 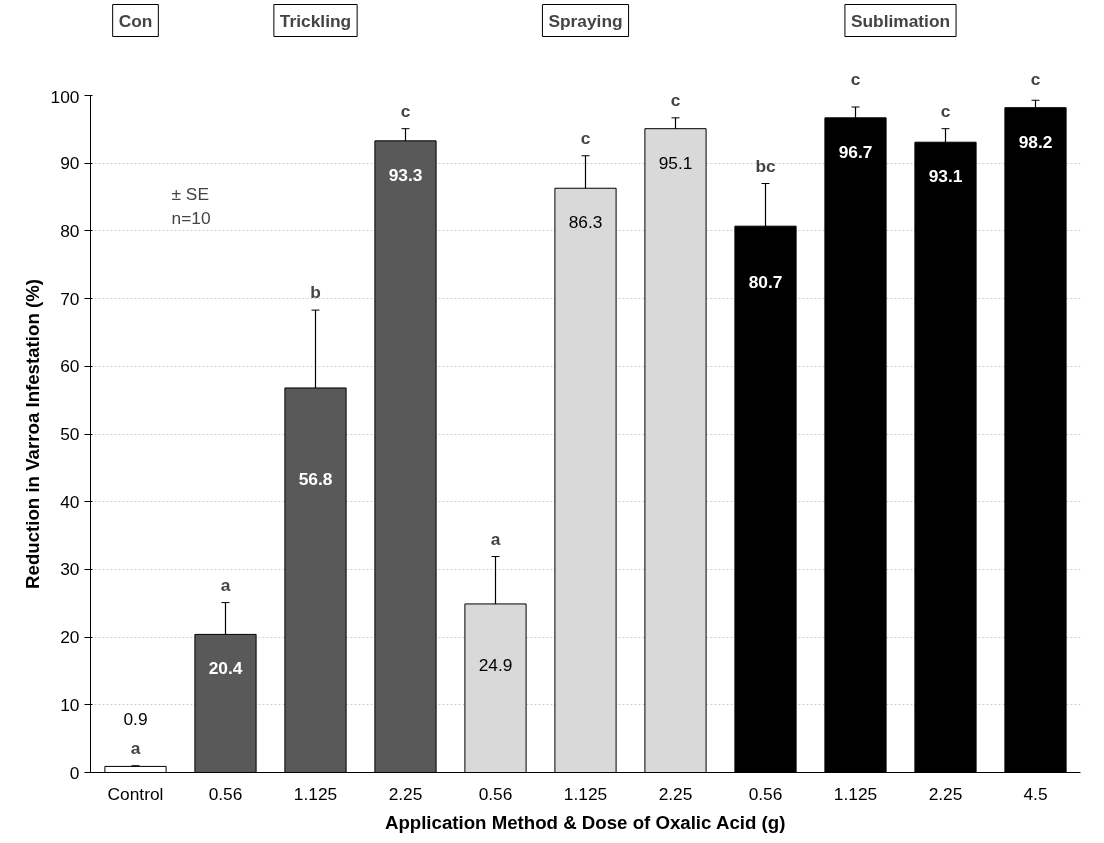 I want to click on data-label: 93.1, so click(x=945, y=176).